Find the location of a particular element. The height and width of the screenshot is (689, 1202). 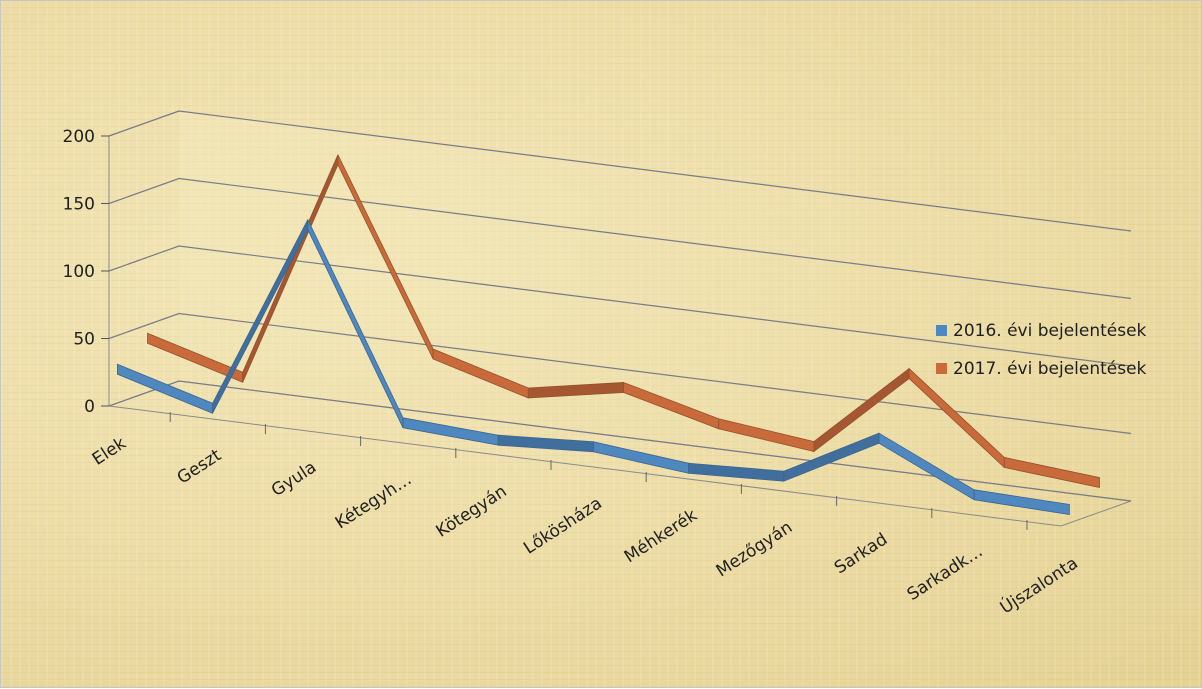

x-tick-label: Geszt is located at coordinates (199, 466).